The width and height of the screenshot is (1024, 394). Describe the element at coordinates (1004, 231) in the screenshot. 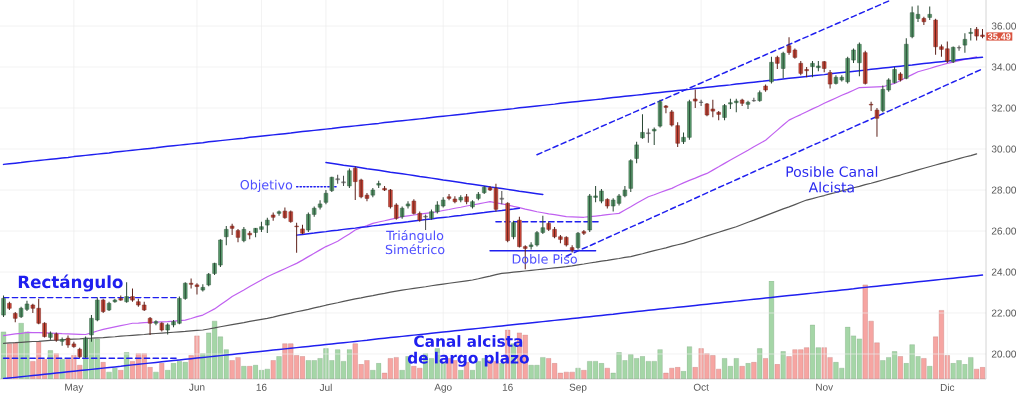

I see `y-tick-label: 26.00` at that location.